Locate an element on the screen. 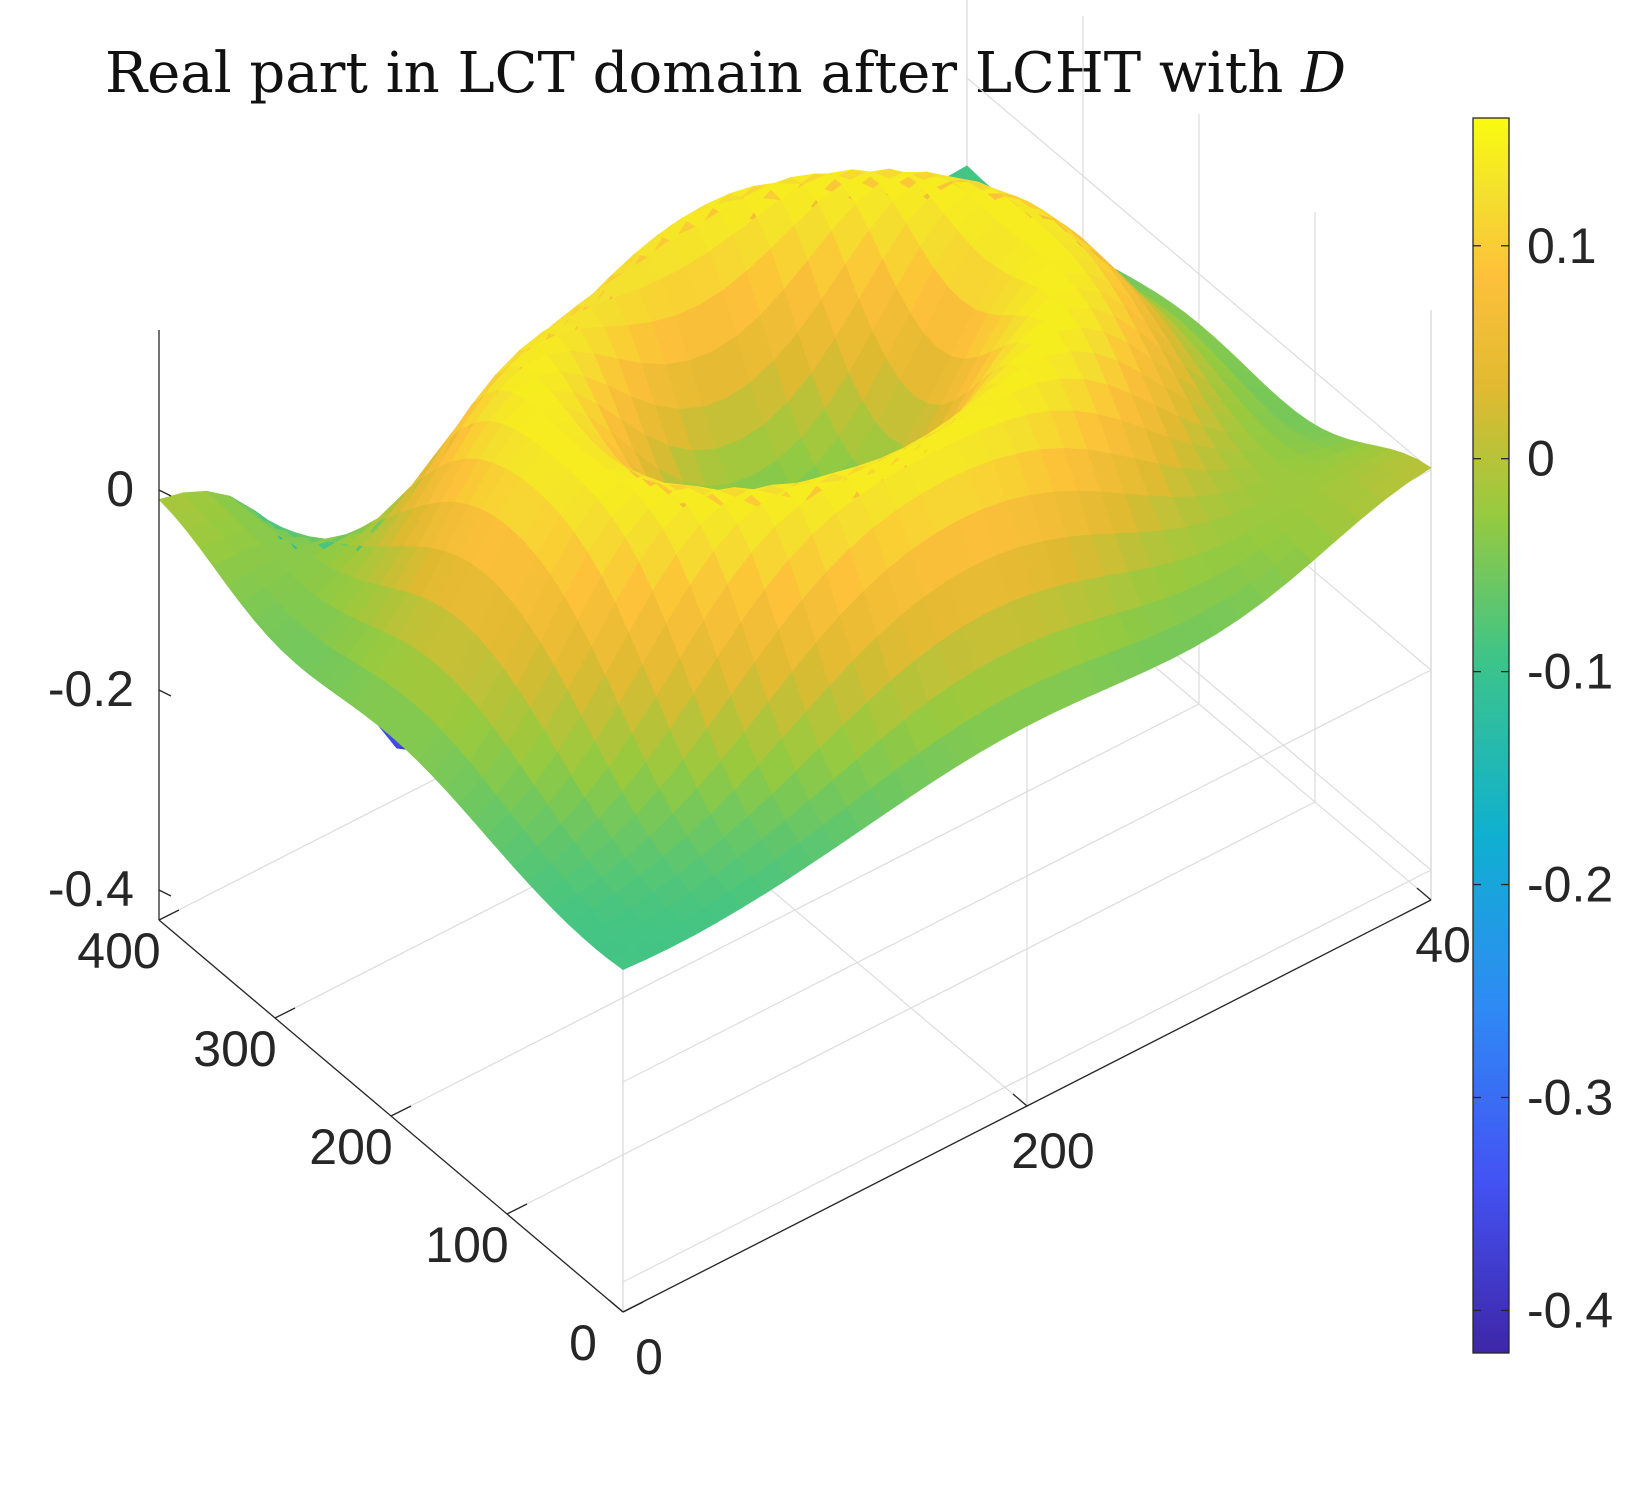 The width and height of the screenshot is (1641, 1509). y-tick-label: 100 is located at coordinates (466, 1245).